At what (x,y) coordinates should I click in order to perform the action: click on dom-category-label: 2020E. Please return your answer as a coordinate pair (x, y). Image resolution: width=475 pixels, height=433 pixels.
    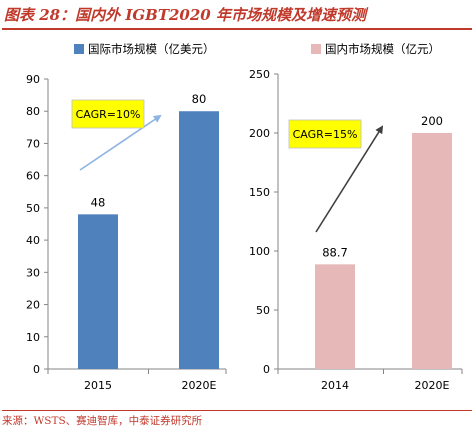
    Looking at the image, I should click on (432, 385).